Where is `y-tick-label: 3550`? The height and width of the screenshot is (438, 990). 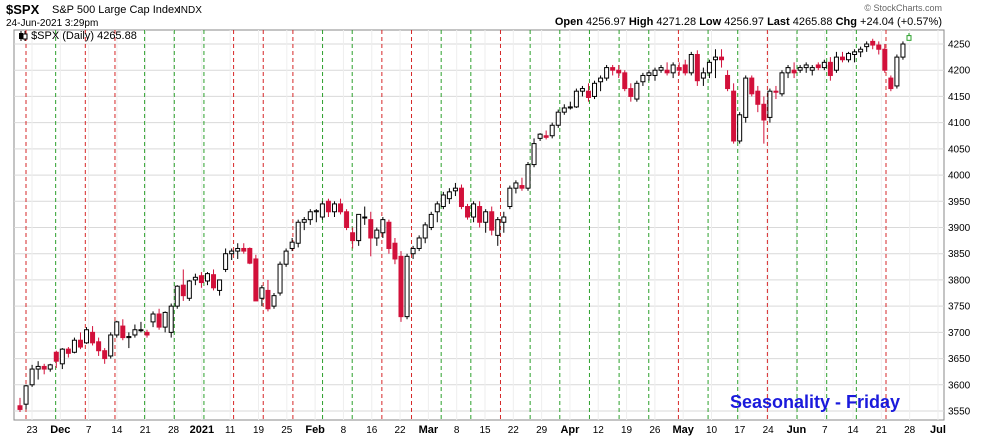
y-tick-label: 3550 is located at coordinates (959, 412).